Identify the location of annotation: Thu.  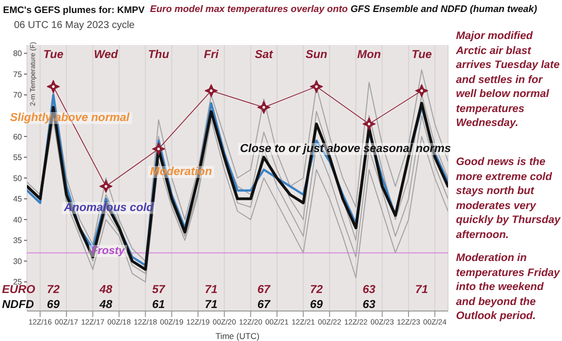
(158, 55).